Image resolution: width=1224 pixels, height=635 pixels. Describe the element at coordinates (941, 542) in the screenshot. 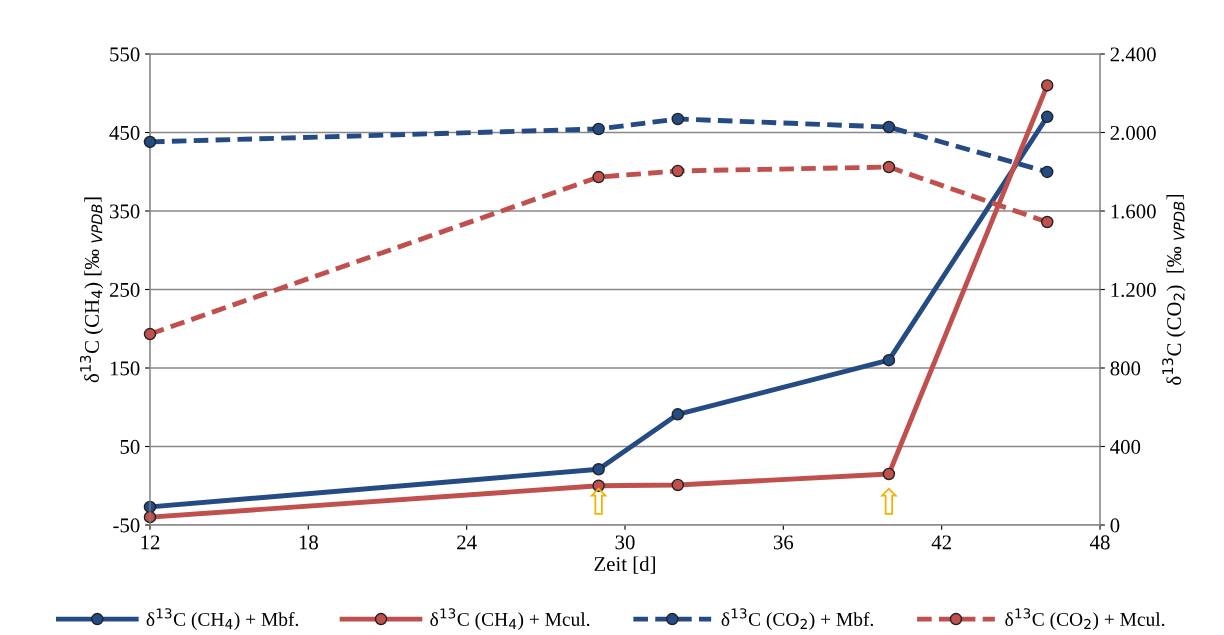

I see `x-tick-label: 42` at that location.